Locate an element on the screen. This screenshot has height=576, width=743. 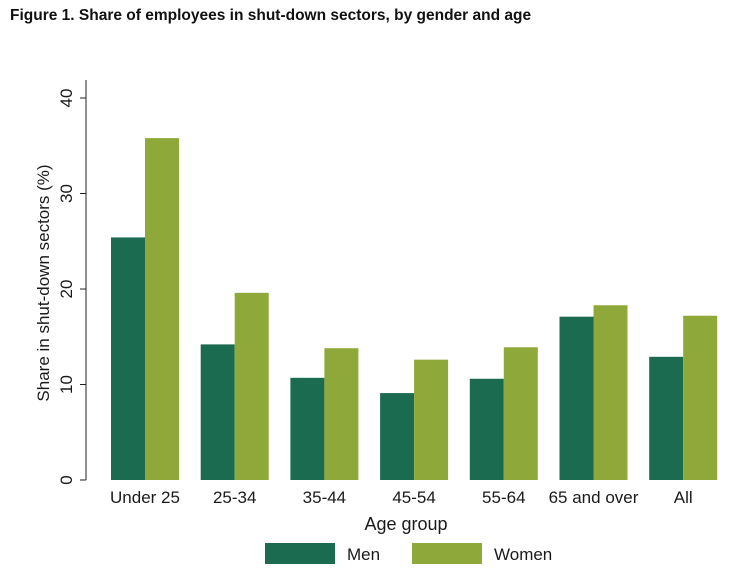
x-tick-label: All is located at coordinates (683, 497).